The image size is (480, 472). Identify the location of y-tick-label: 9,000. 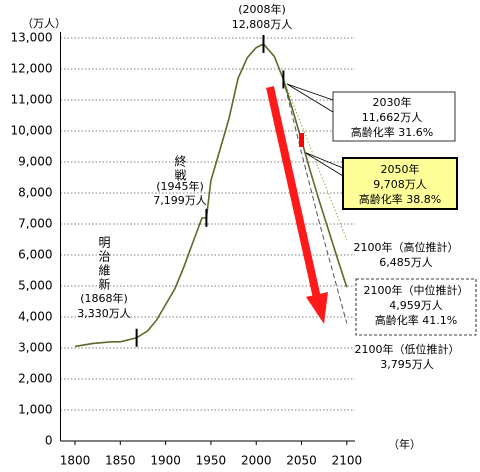
(35, 162).